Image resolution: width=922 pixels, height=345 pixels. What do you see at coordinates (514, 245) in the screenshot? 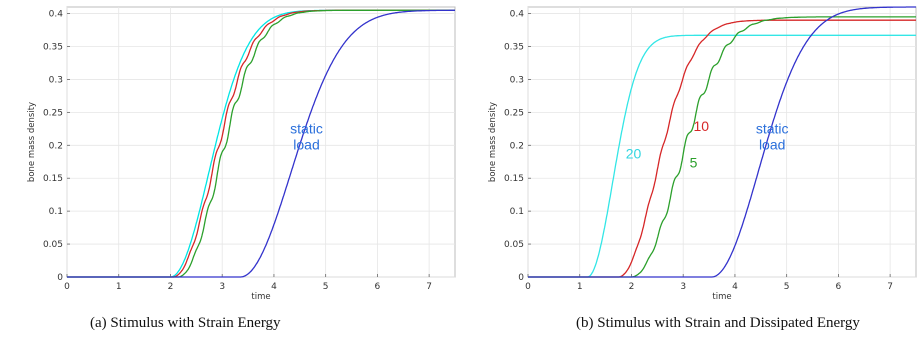
I see `chart-b-ytick-label-1: 0.05` at bounding box center [514, 245].